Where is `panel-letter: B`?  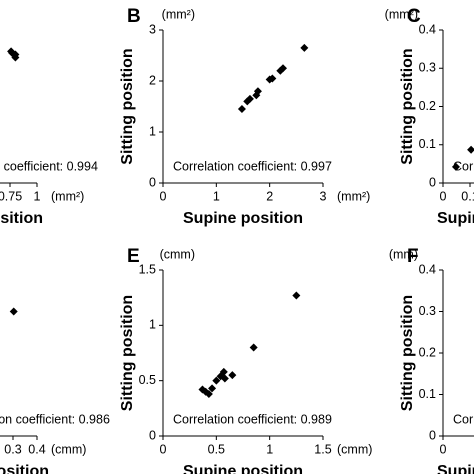
panel-letter: B is located at coordinates (134, 16).